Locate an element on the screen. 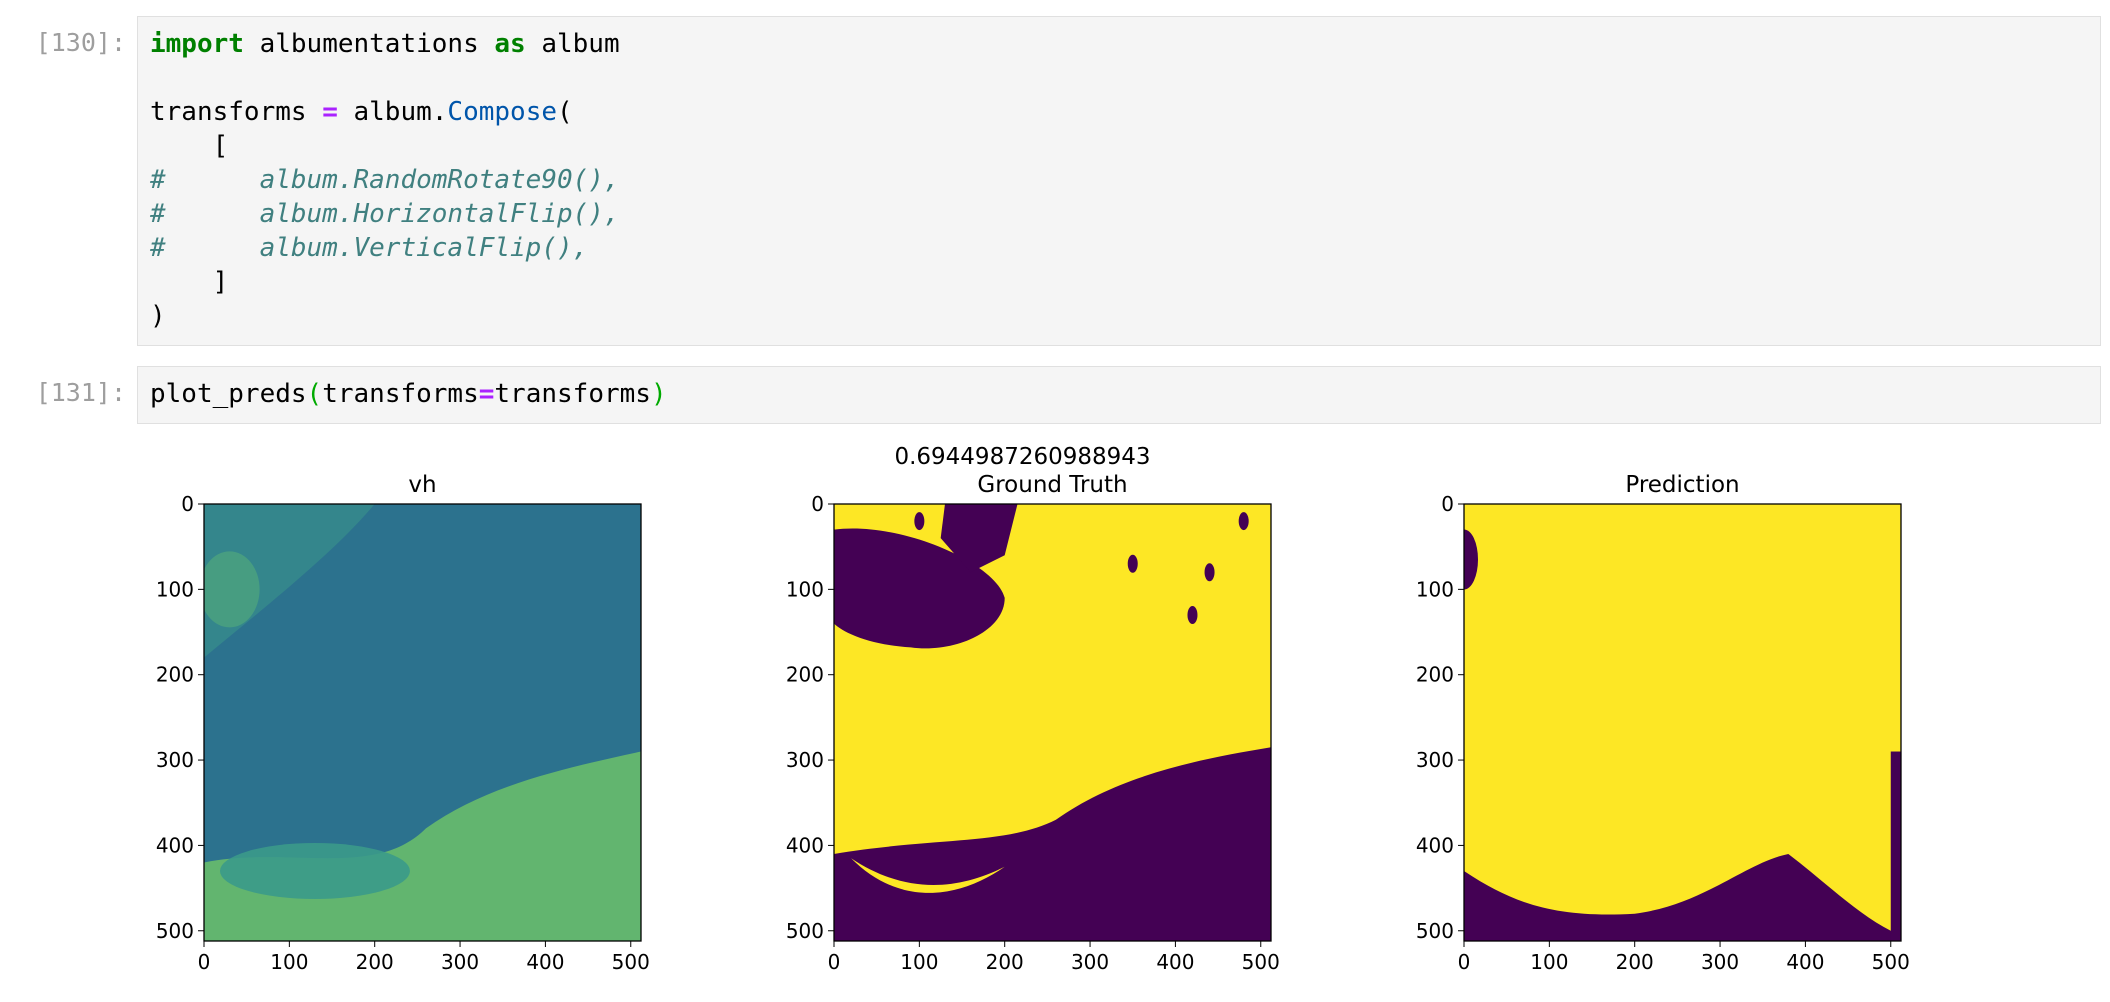 Image resolution: width=2110 pixels, height=1002 pixels. code-token: import is located at coordinates (197, 44).